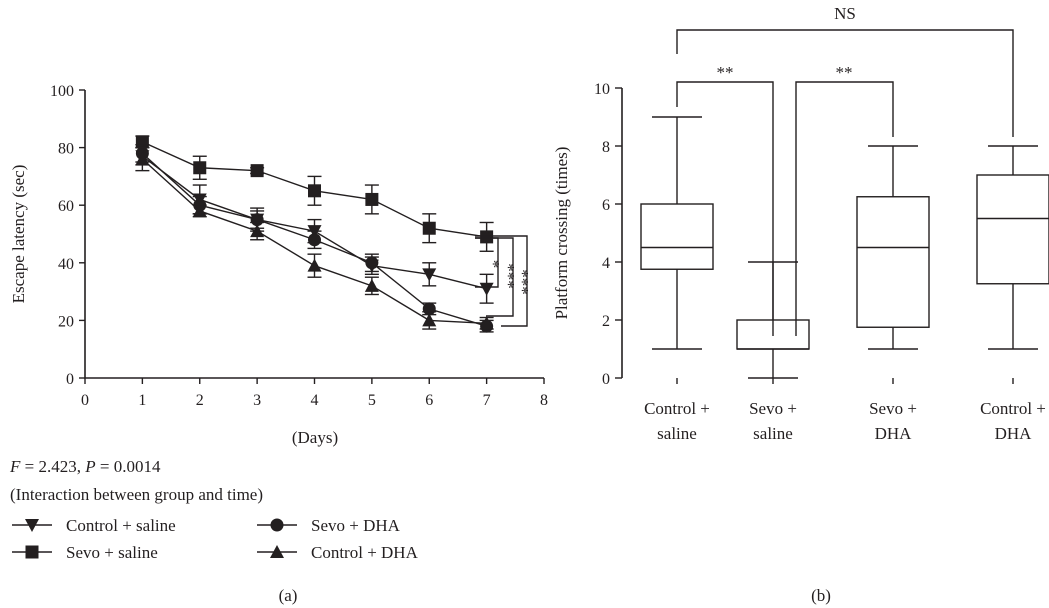 This screenshot has height=608, width=1049. Describe the element at coordinates (66, 206) in the screenshot. I see `a-y-tick-label: 60` at that location.